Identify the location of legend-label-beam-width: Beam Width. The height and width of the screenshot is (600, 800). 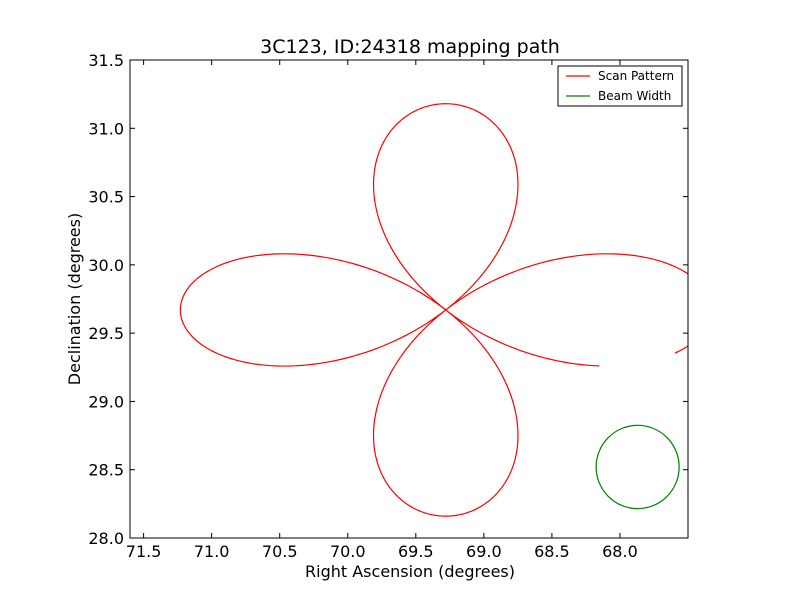
(634, 96).